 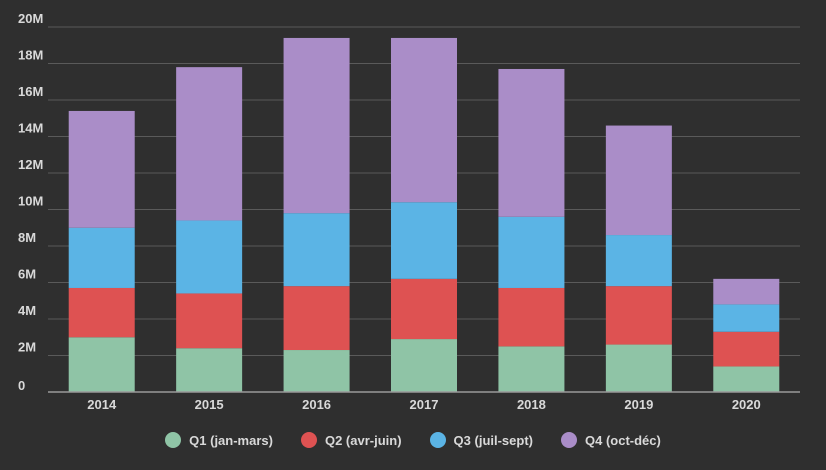 I want to click on x-tick-label: 2016, so click(x=316, y=404).